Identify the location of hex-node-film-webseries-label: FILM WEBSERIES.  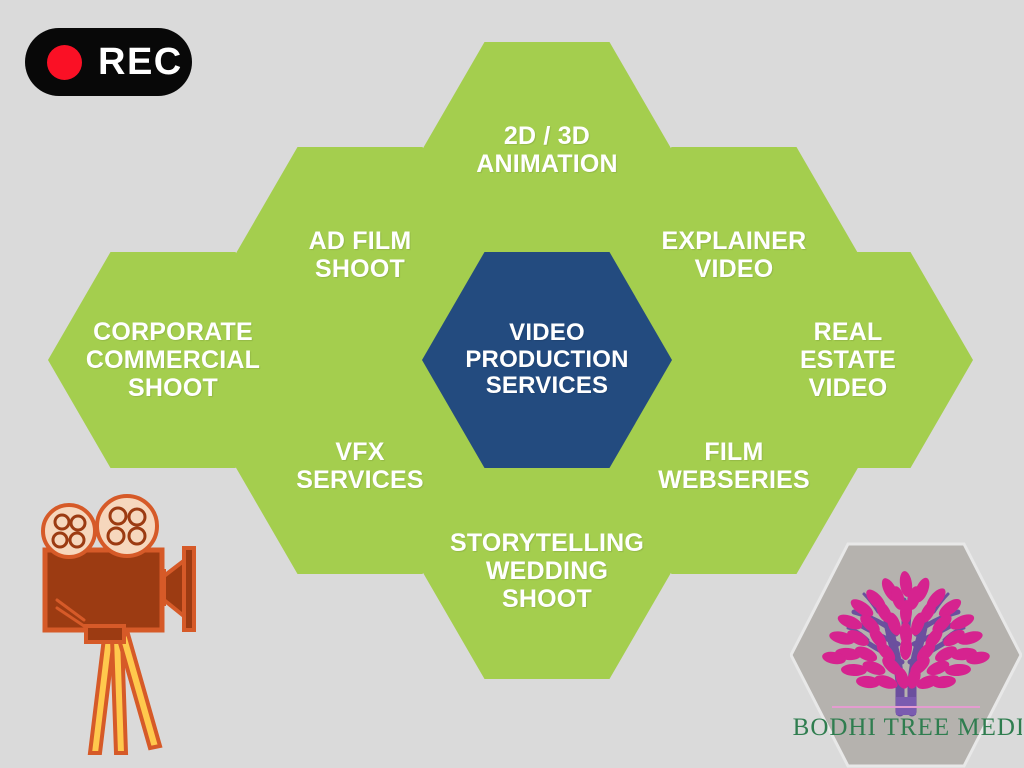
(734, 466).